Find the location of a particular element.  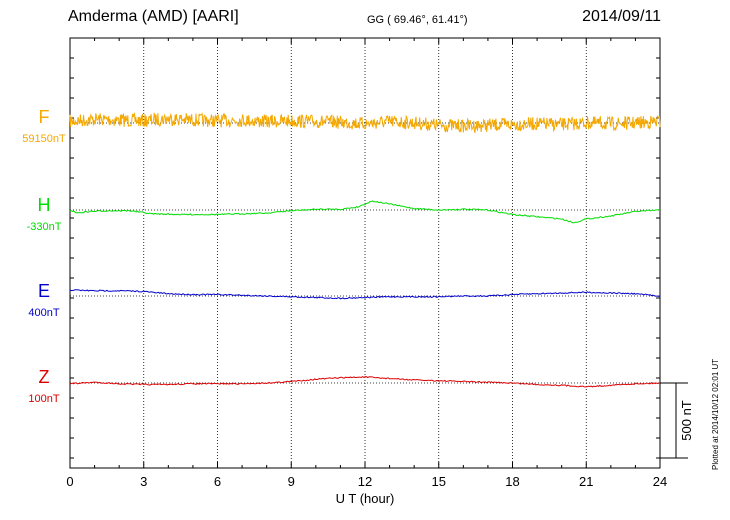

x-tick-label: 24 is located at coordinates (660, 481).